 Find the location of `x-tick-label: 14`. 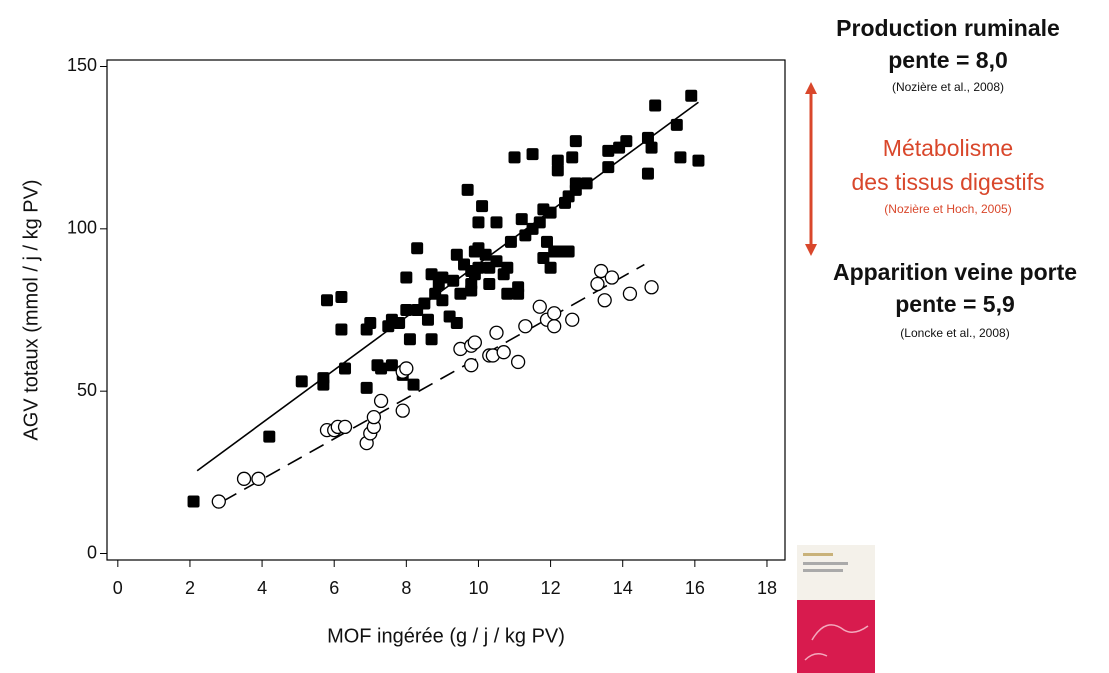

x-tick-label: 14 is located at coordinates (623, 588).